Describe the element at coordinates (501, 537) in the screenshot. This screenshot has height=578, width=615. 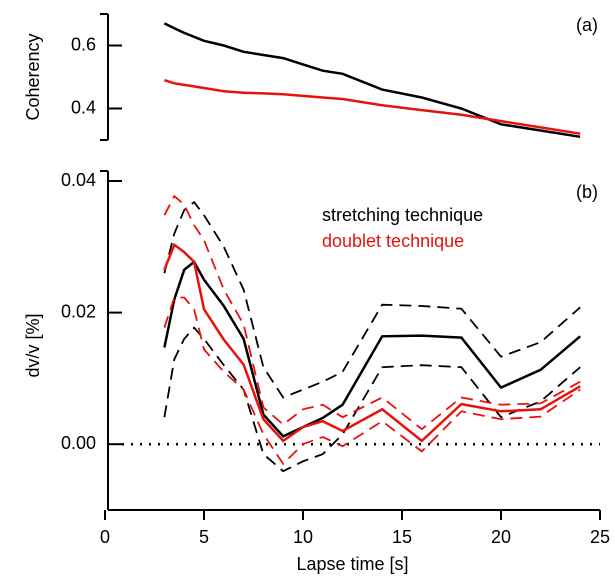
I see `x-tick-label: 20` at that location.